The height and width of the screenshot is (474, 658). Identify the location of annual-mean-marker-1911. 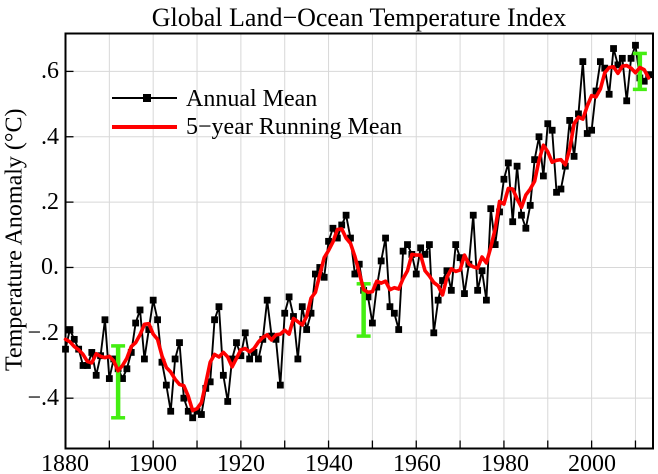
(201, 414).